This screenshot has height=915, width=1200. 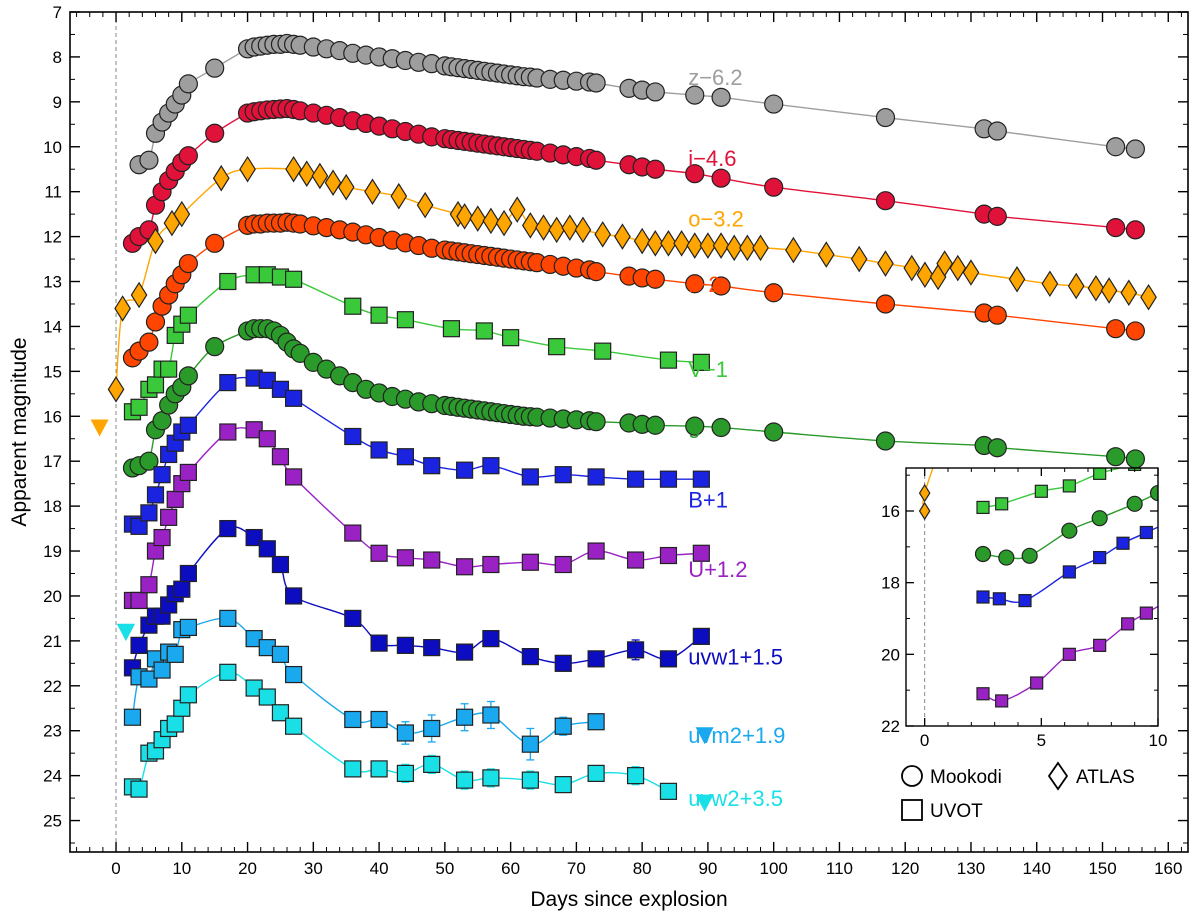 I want to click on y-tick-label: 22, so click(x=52, y=686).